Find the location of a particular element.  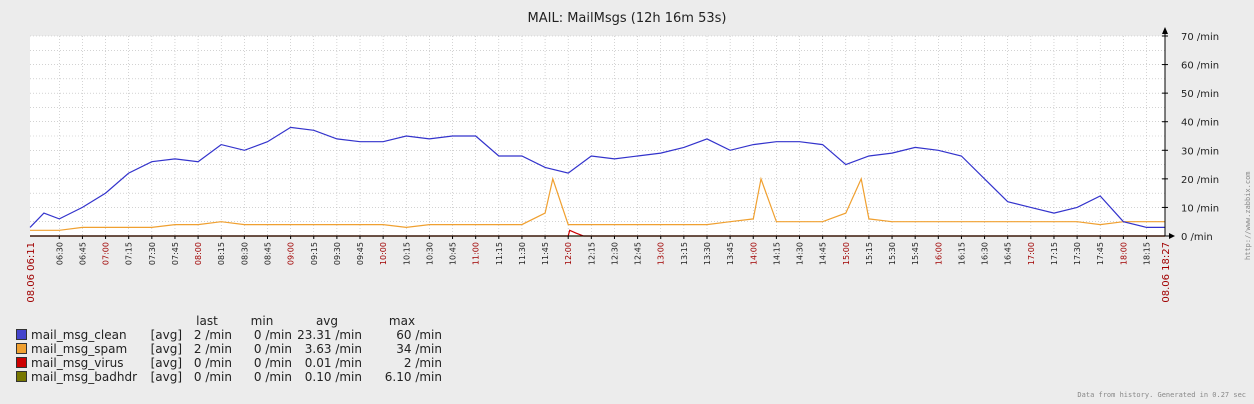

legend-header-max: max is located at coordinates (402, 321).